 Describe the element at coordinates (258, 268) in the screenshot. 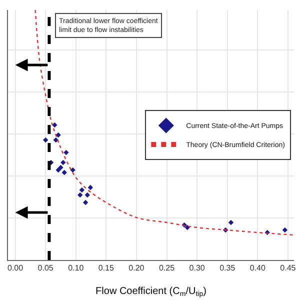

I see `x-tick-label: 0.40` at that location.